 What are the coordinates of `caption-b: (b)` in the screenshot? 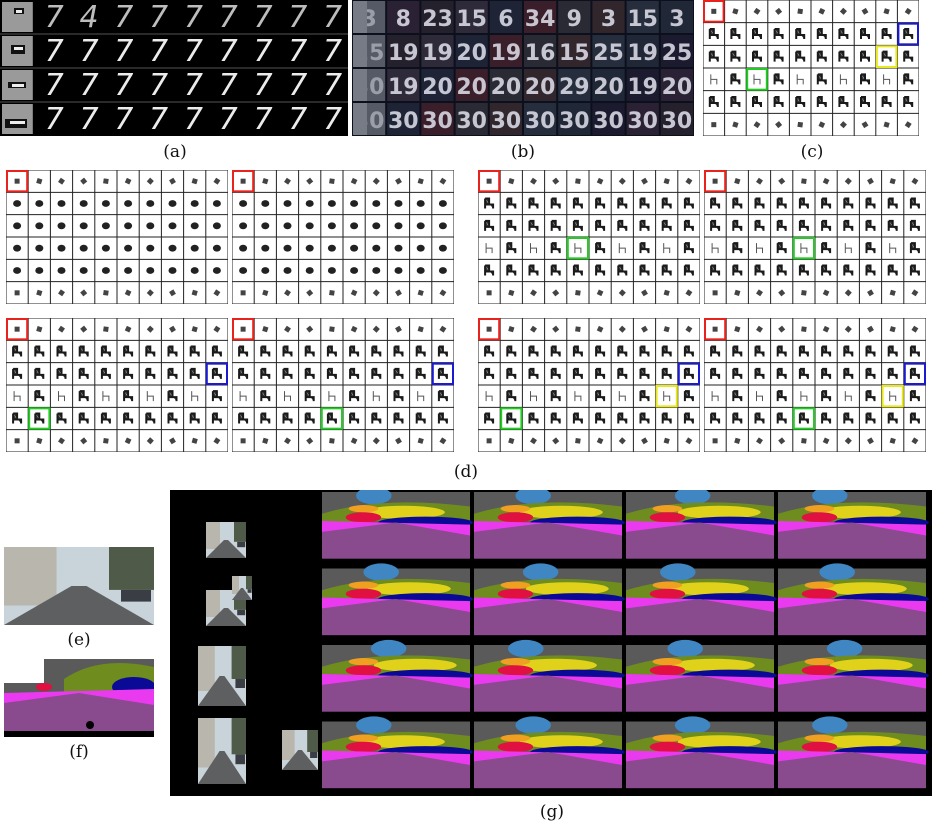 It's located at (523, 152).